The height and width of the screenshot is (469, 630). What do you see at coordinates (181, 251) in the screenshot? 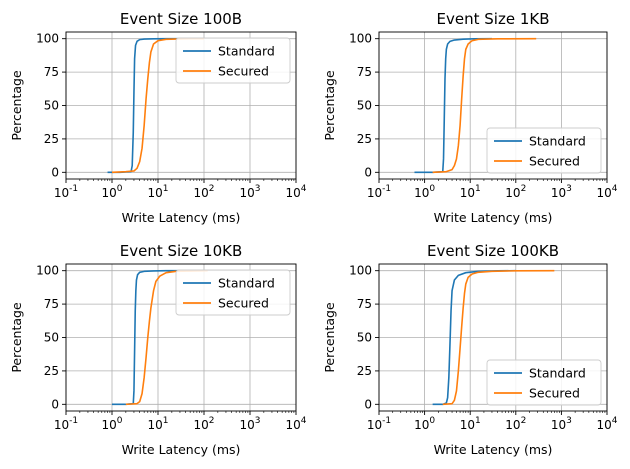
I see `chart-title: Event Size 10KB` at bounding box center [181, 251].